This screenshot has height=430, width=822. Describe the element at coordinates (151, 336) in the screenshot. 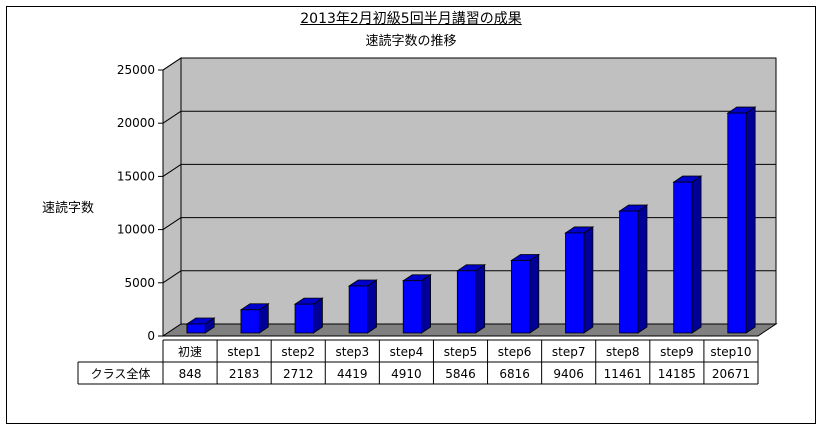

I see `y-tick-label: 0` at that location.